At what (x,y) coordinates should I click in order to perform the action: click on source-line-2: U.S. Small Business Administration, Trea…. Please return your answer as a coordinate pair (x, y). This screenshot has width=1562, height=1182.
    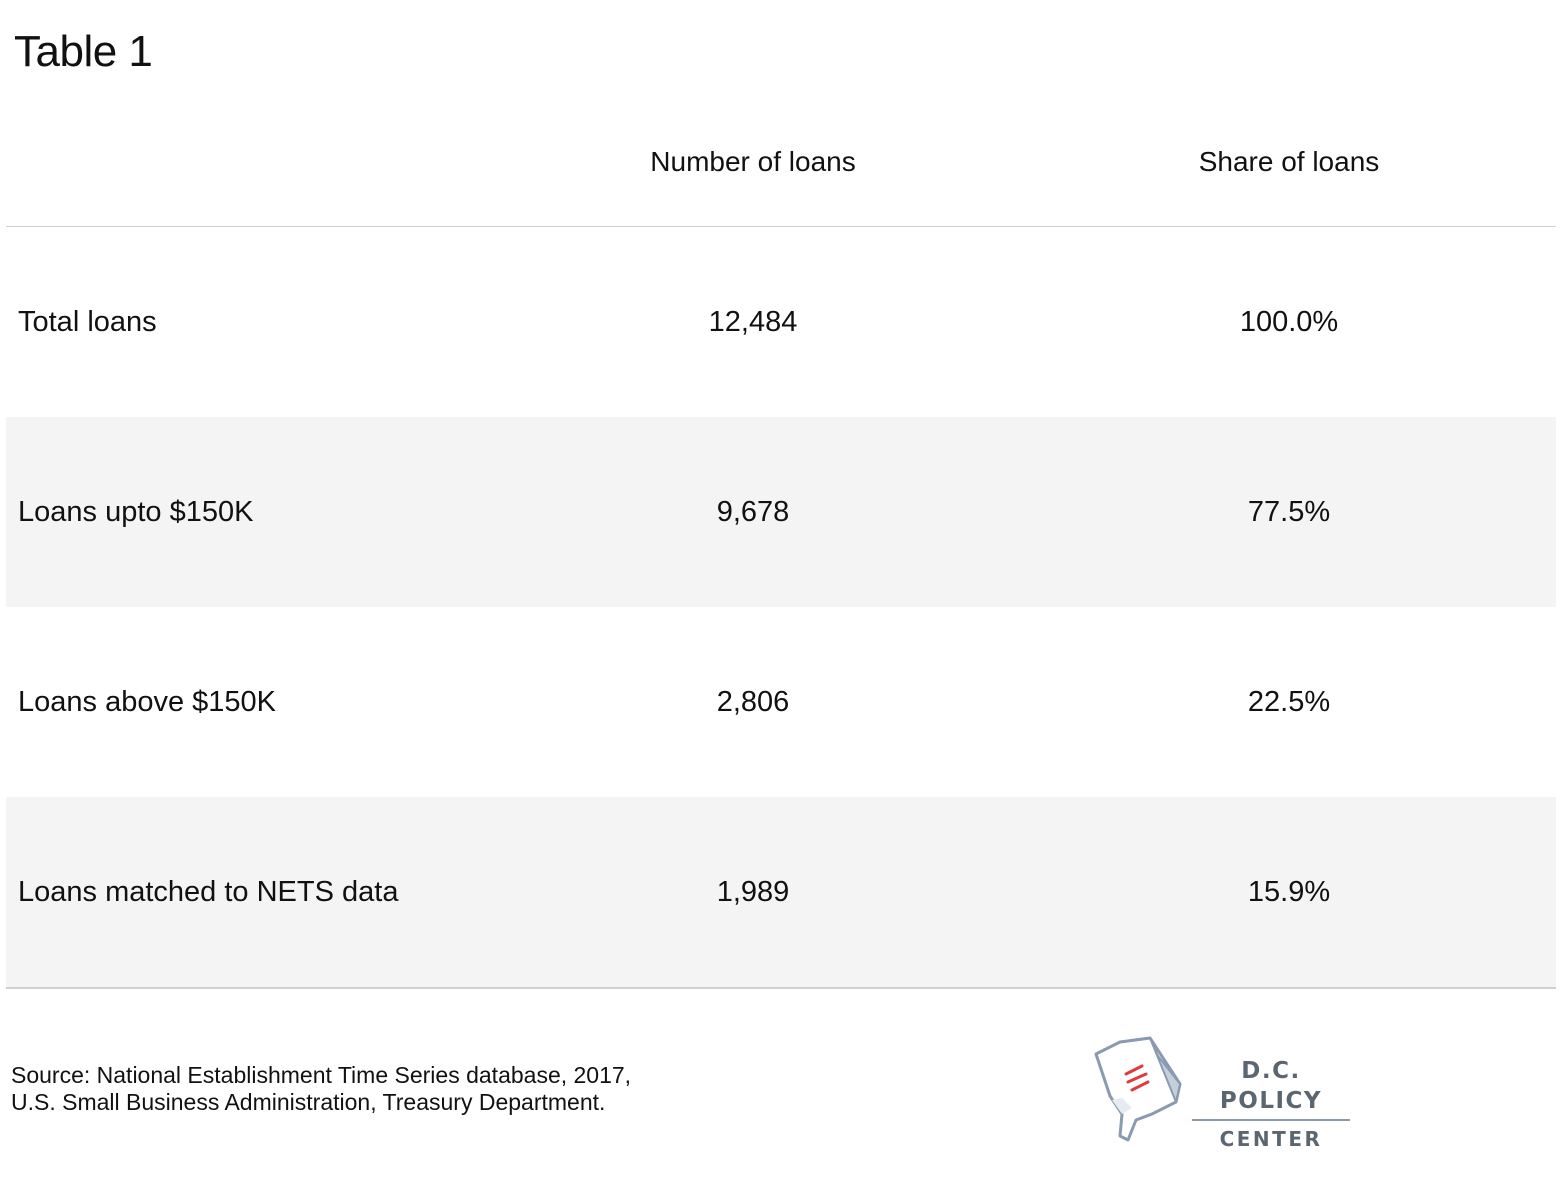
    Looking at the image, I should click on (308, 1102).